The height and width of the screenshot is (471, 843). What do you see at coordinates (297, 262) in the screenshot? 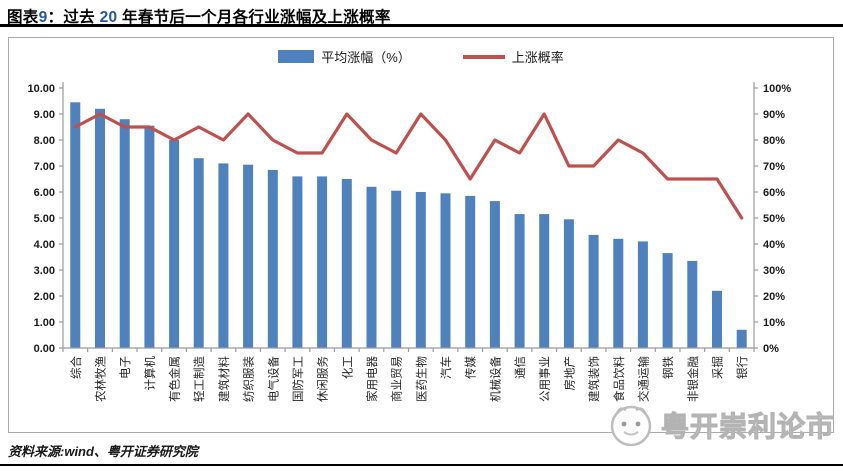
I see `bar-国防军工` at bounding box center [297, 262].